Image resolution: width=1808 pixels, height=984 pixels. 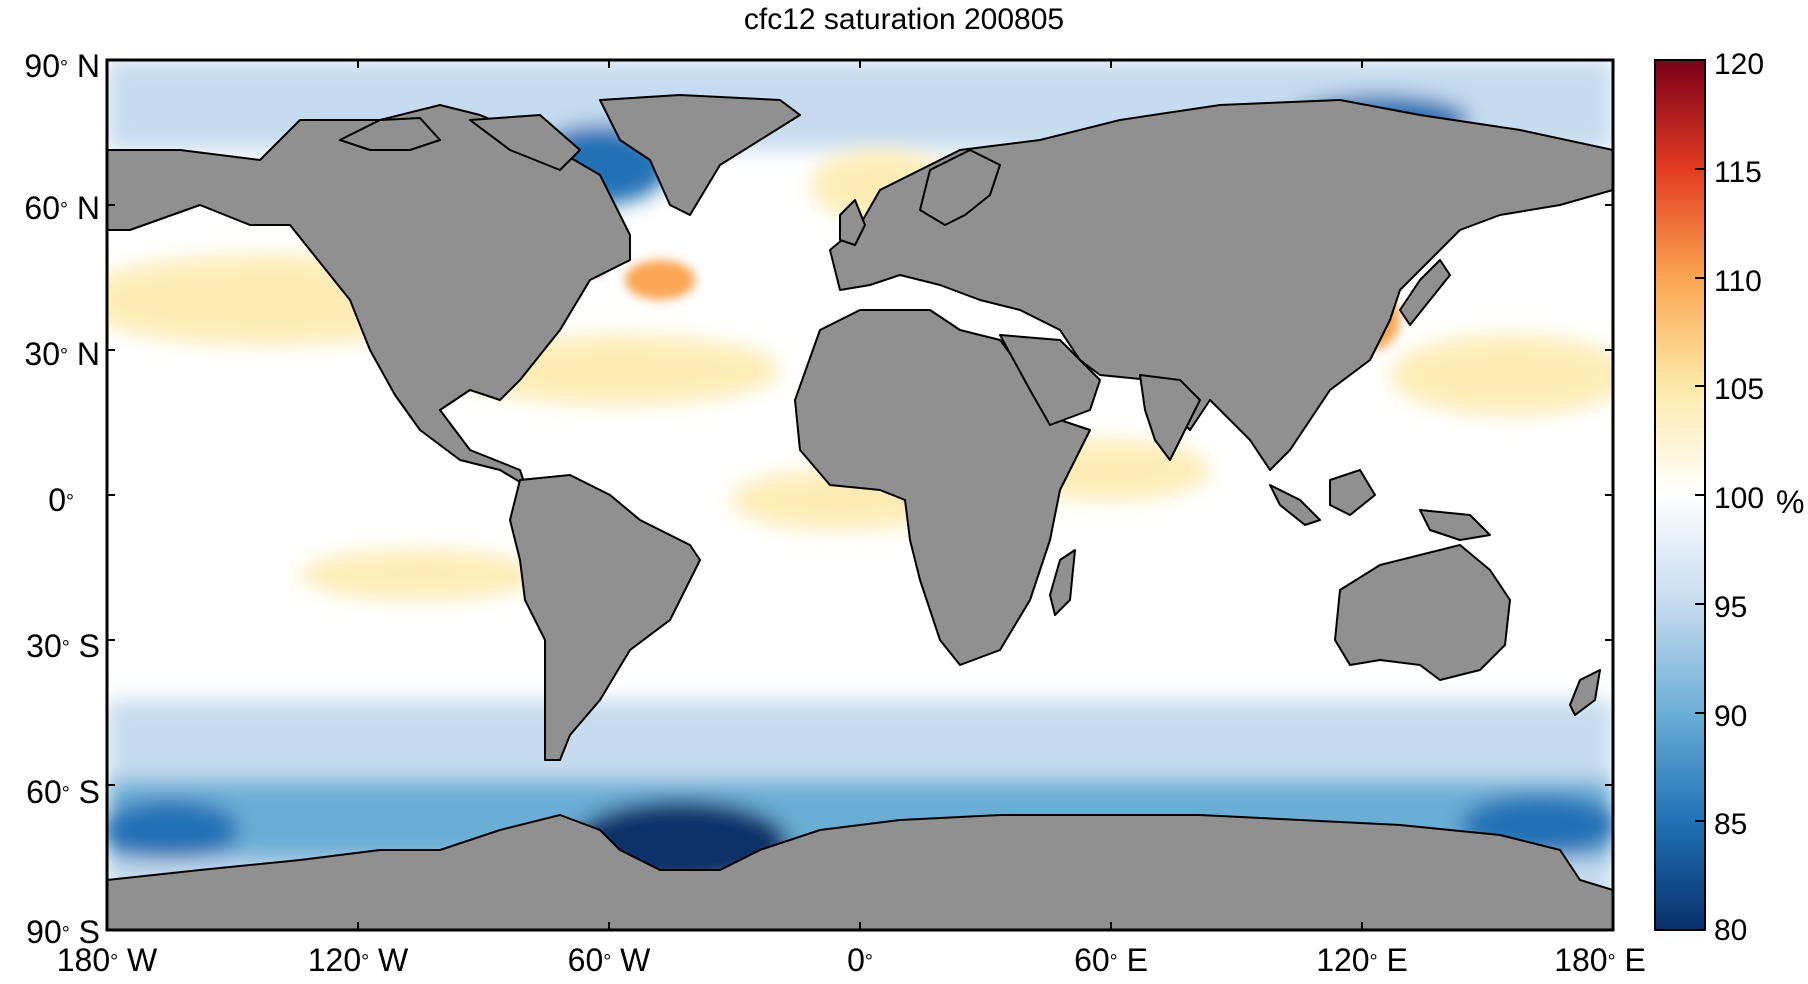 What do you see at coordinates (1738, 281) in the screenshot?
I see `colorbar-label-110: 110` at bounding box center [1738, 281].